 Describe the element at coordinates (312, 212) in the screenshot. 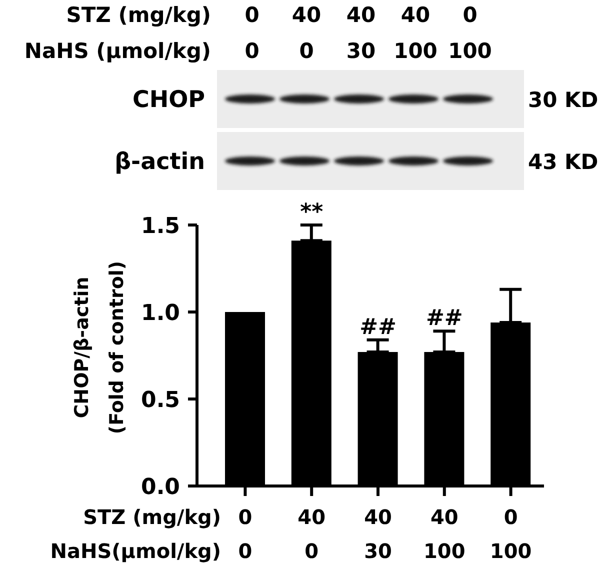

I see `annotation: **` at that location.